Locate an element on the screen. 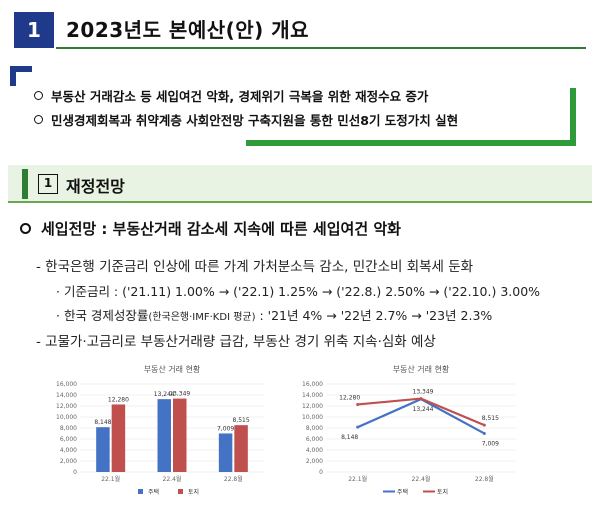 Image resolution: width=600 pixels, height=505 pixels. growth-values: : '21년 4% → '22년 2.7% → '23년 2.3% is located at coordinates (374, 315).